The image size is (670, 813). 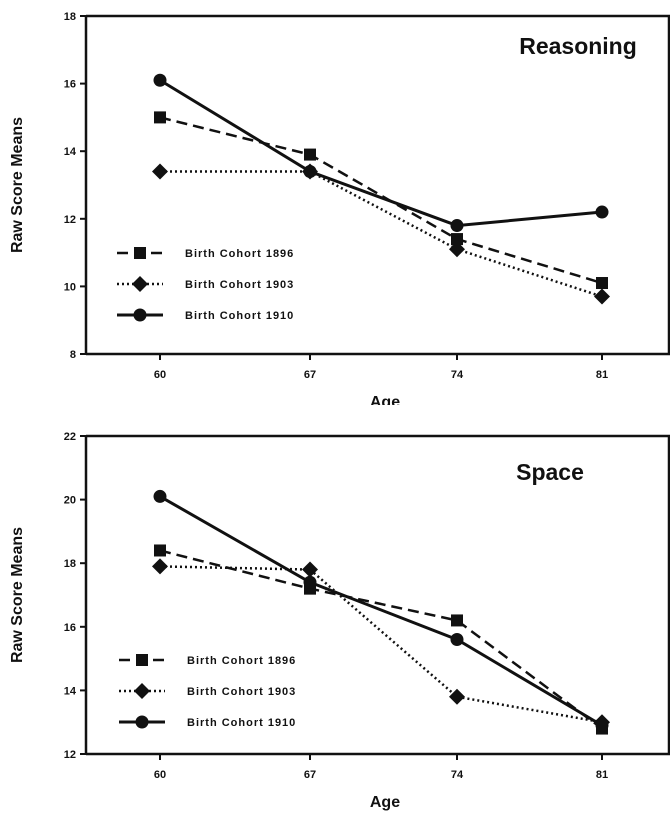 What do you see at coordinates (239, 285) in the screenshot?
I see `reasoning-legend-label: Birth Cohort 1903` at bounding box center [239, 285].